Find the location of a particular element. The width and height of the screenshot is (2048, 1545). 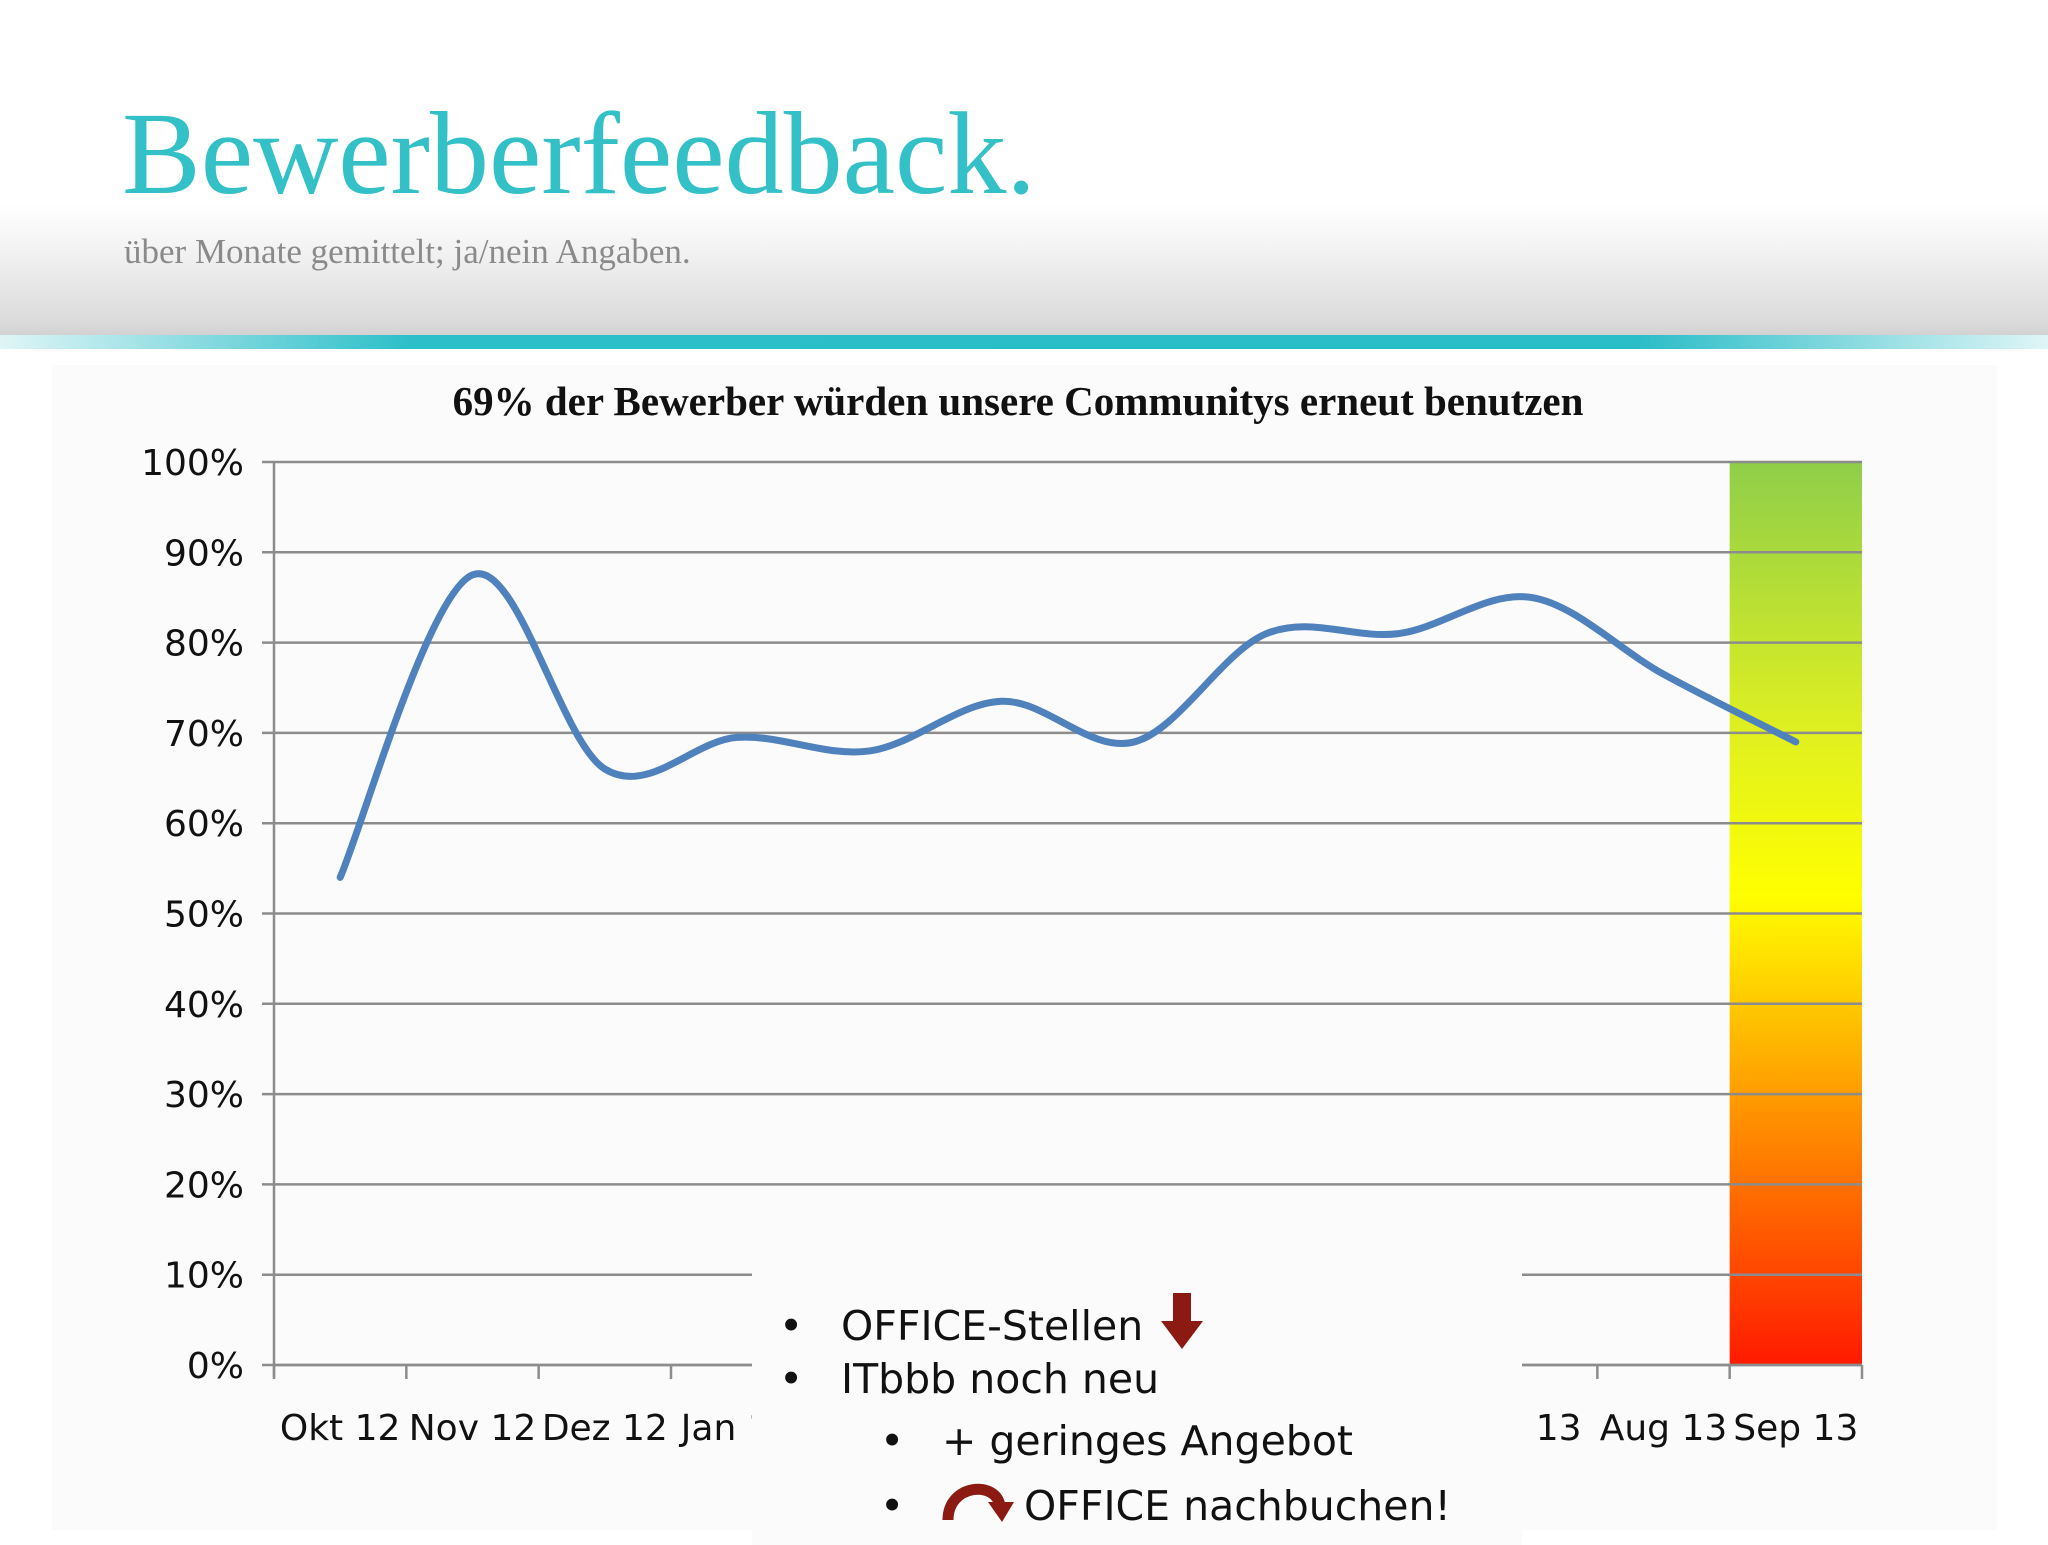

annotation-item-office-nachbuchen: • OFFICE nachbuchen! is located at coordinates (1165, 1506).